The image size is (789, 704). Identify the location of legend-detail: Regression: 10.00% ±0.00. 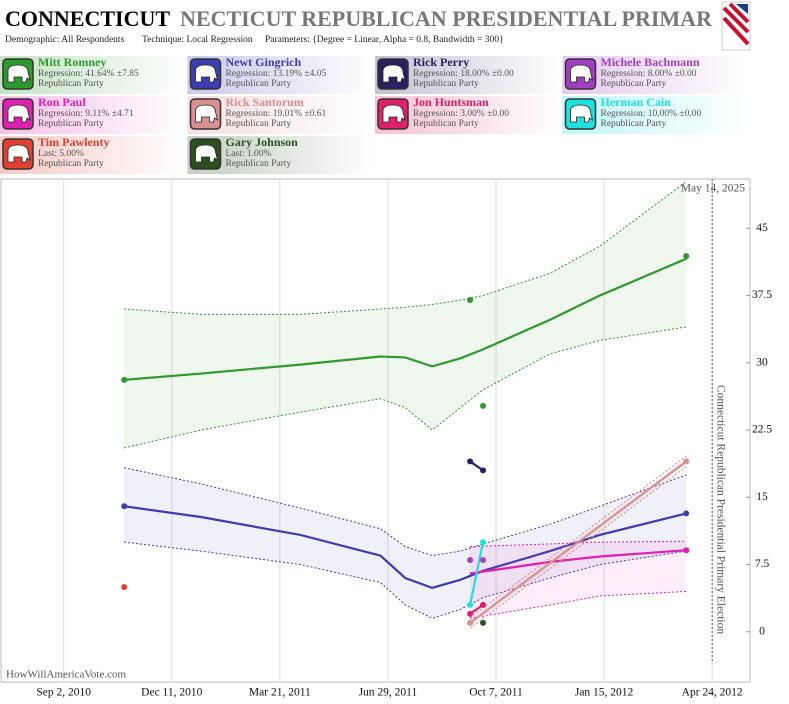
(651, 114).